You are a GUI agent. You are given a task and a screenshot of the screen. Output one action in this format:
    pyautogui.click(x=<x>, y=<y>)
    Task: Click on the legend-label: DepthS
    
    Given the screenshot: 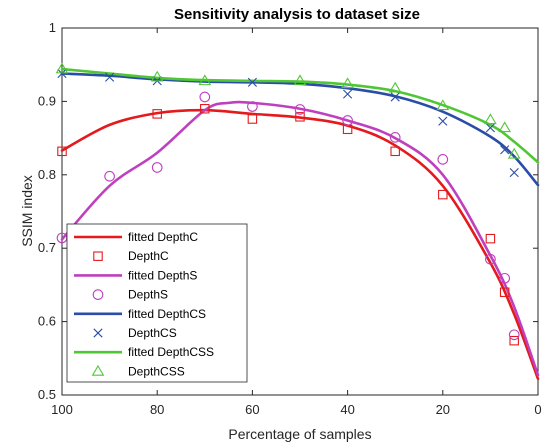 What is the action you would take?
    pyautogui.click(x=148, y=295)
    